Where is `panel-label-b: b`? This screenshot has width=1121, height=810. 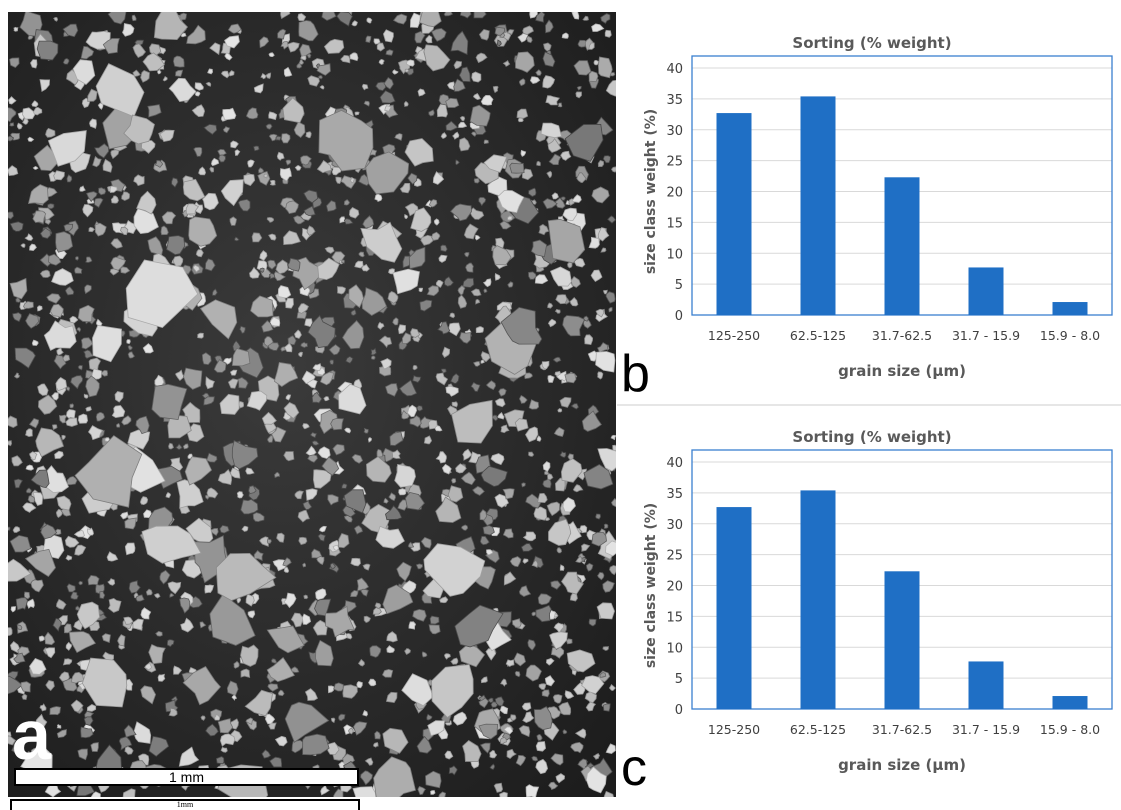
panel-label-b: b is located at coordinates (635, 374).